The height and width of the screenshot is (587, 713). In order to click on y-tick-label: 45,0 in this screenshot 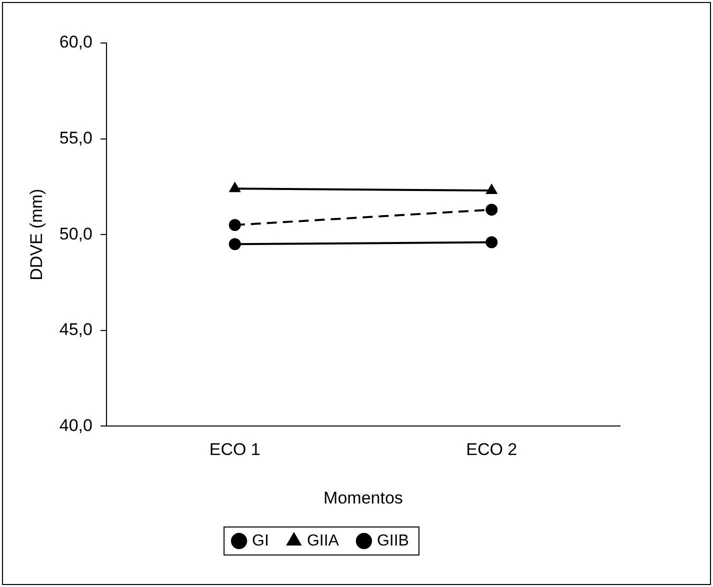, I will do `click(75, 330)`.